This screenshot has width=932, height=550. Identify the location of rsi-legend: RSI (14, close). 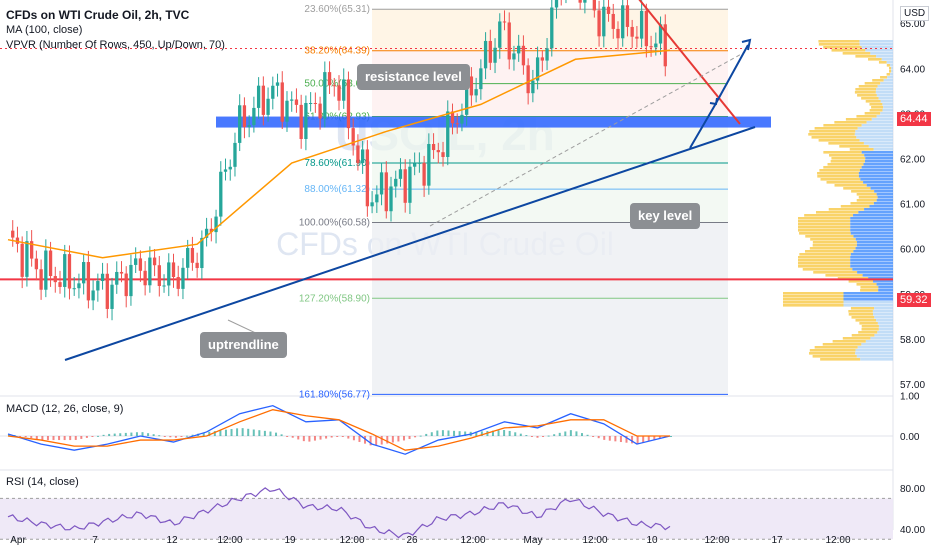
(42, 482).